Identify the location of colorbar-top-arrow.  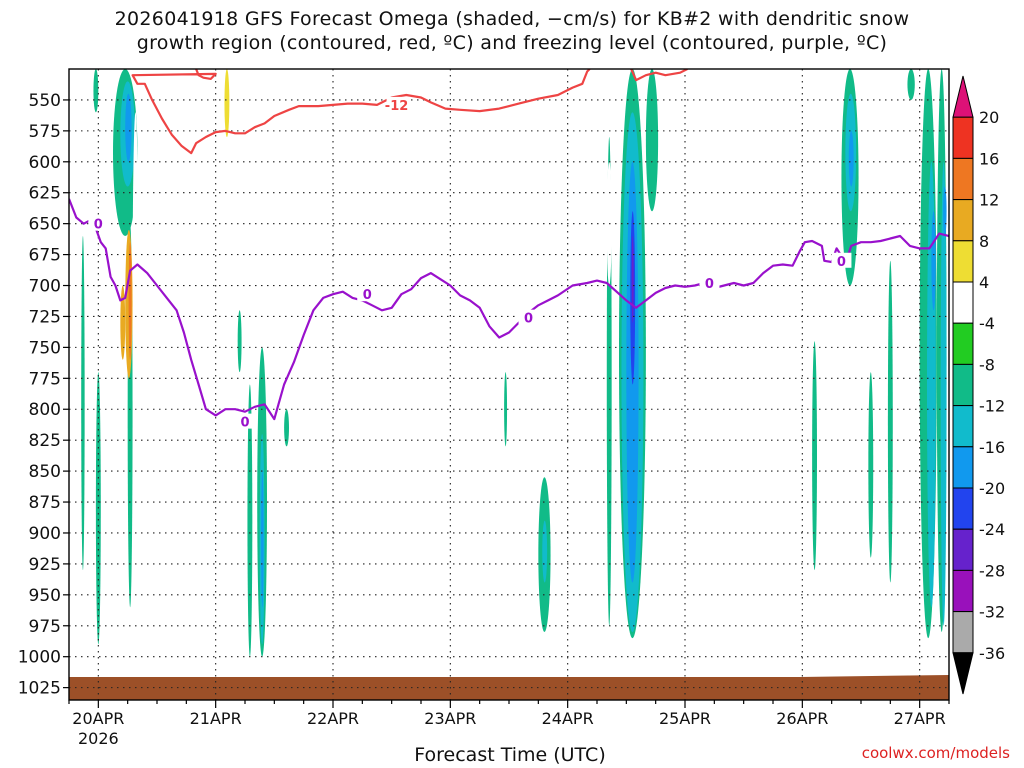
(963, 96).